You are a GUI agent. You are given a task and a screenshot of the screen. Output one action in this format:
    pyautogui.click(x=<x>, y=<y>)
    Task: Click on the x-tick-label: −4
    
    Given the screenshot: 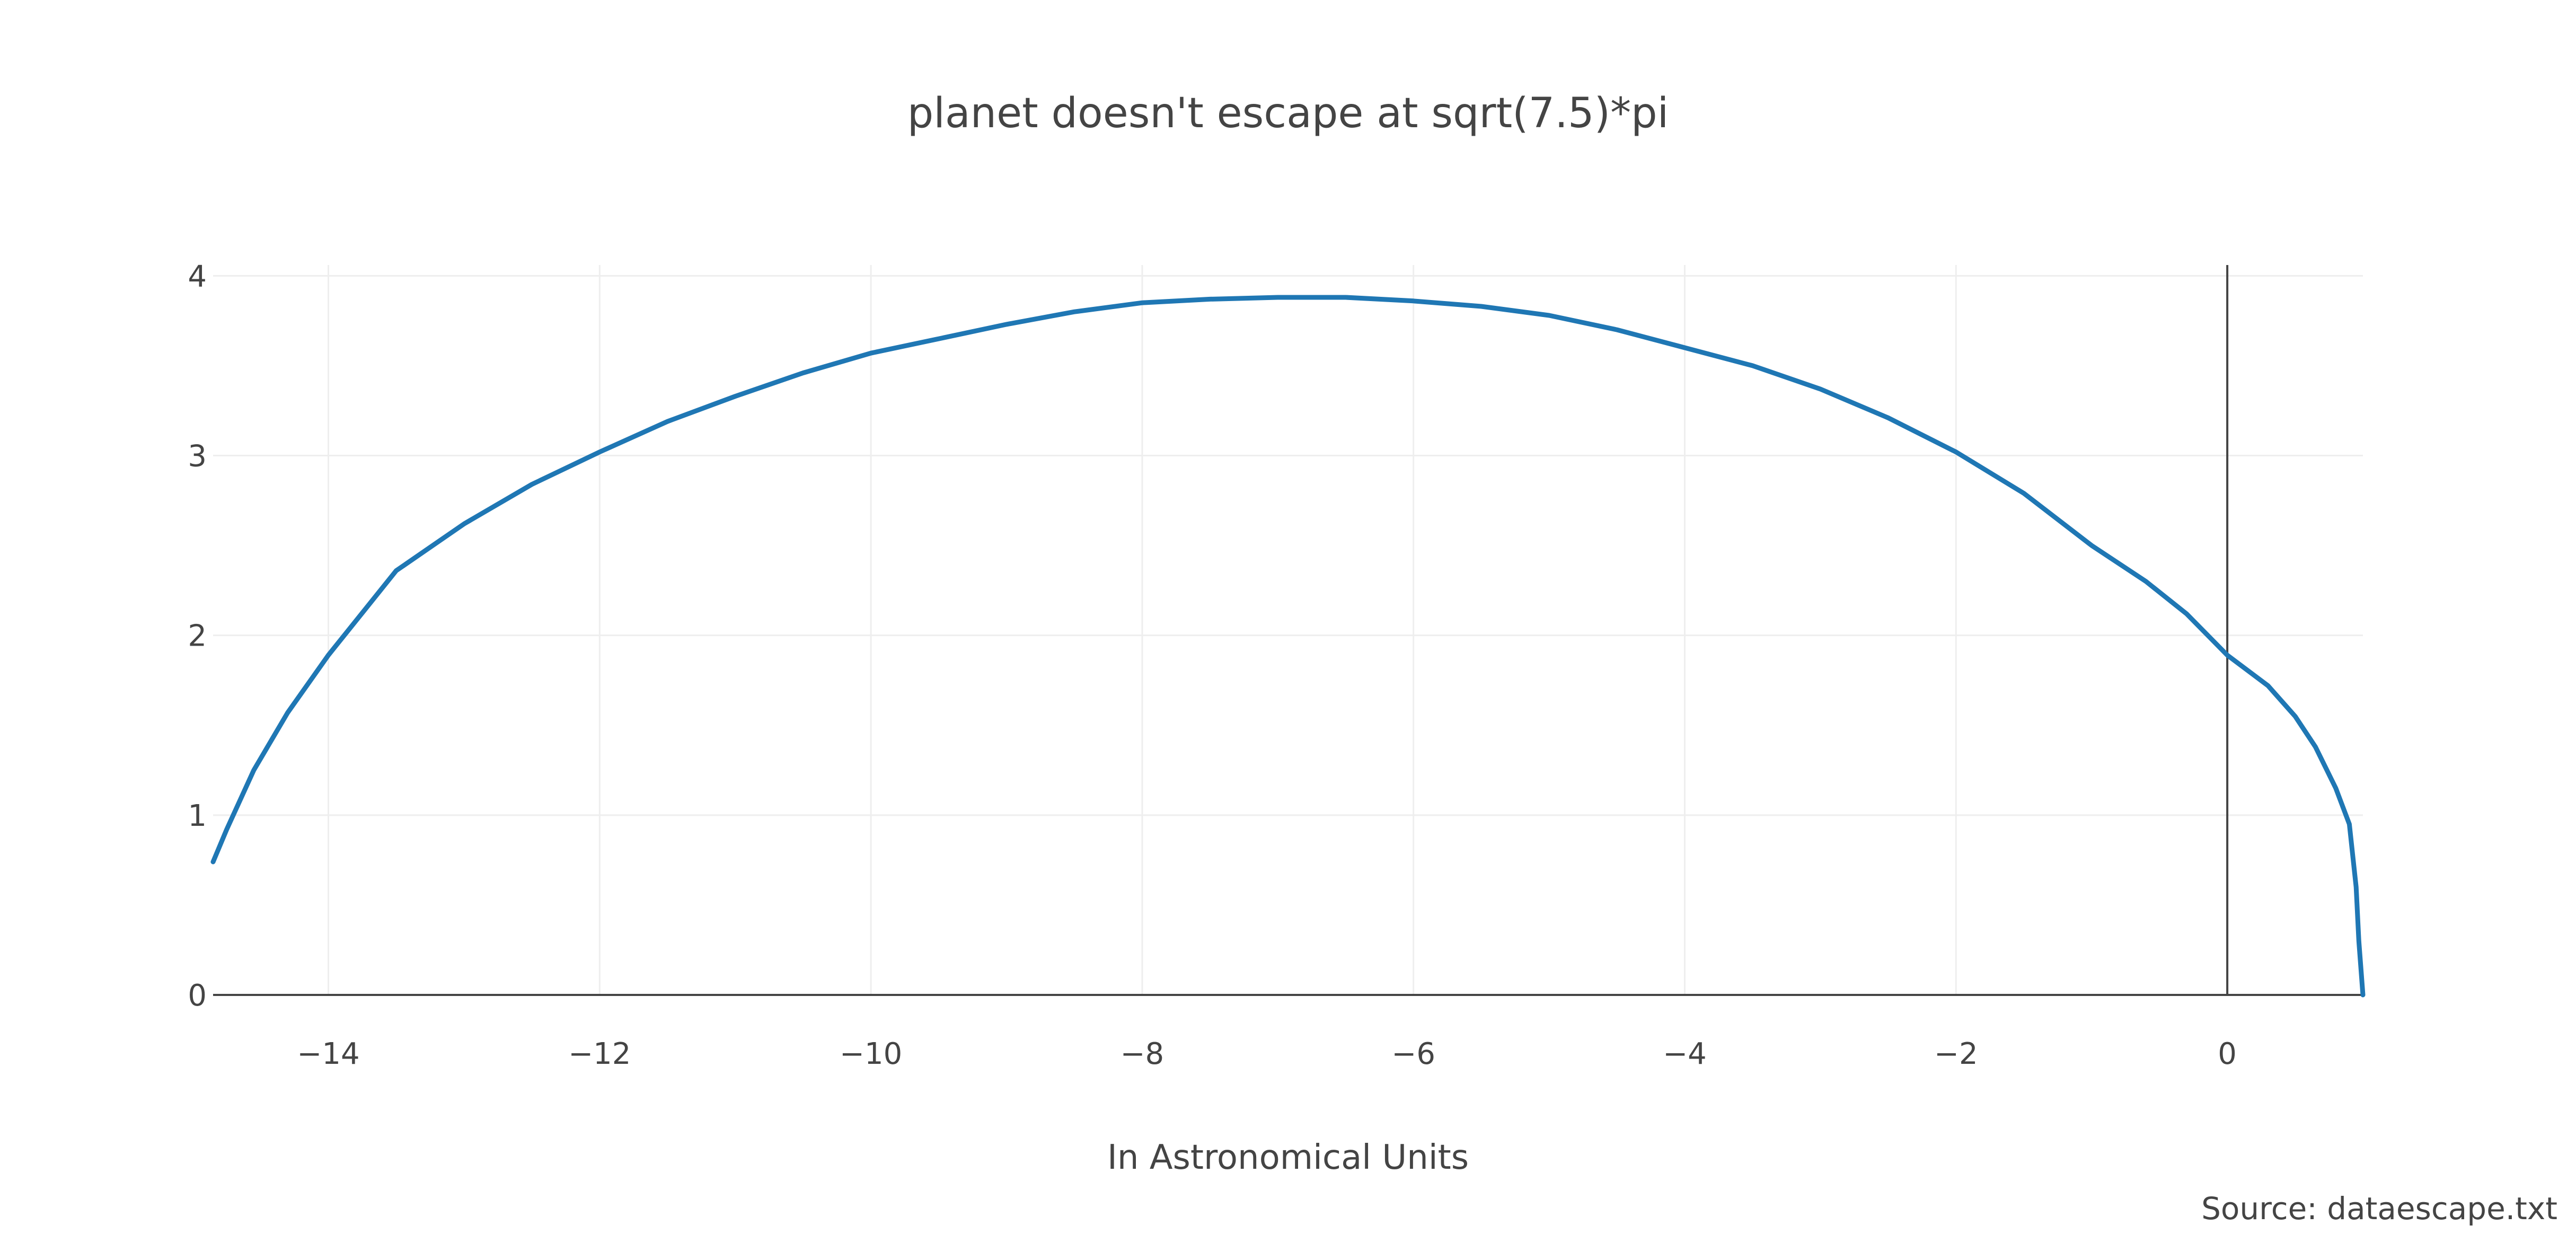 What is the action you would take?
    pyautogui.click(x=1685, y=1054)
    